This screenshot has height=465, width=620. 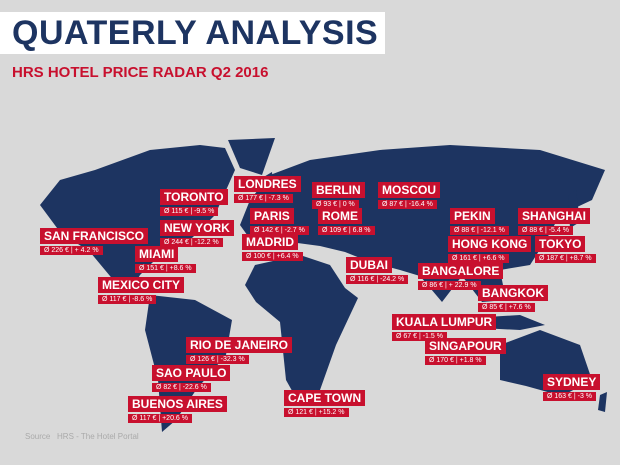 I want to click on city-stats: Ø 121 € | +15.2 %, so click(x=316, y=412).